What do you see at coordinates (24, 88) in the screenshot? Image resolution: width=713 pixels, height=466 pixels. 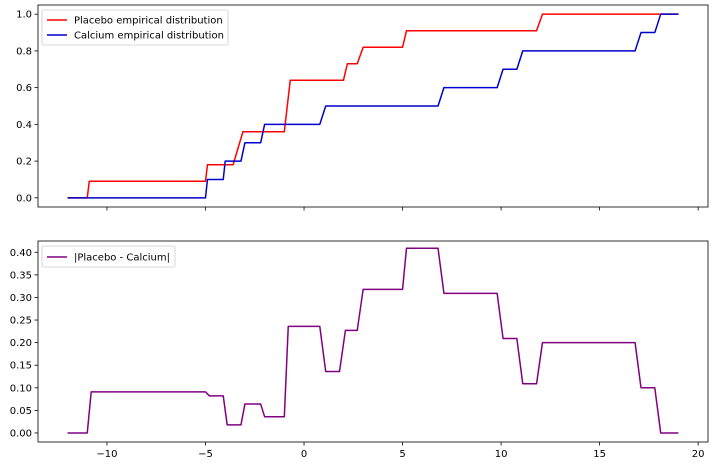 I see `y-tick-label: 0.6` at bounding box center [24, 88].